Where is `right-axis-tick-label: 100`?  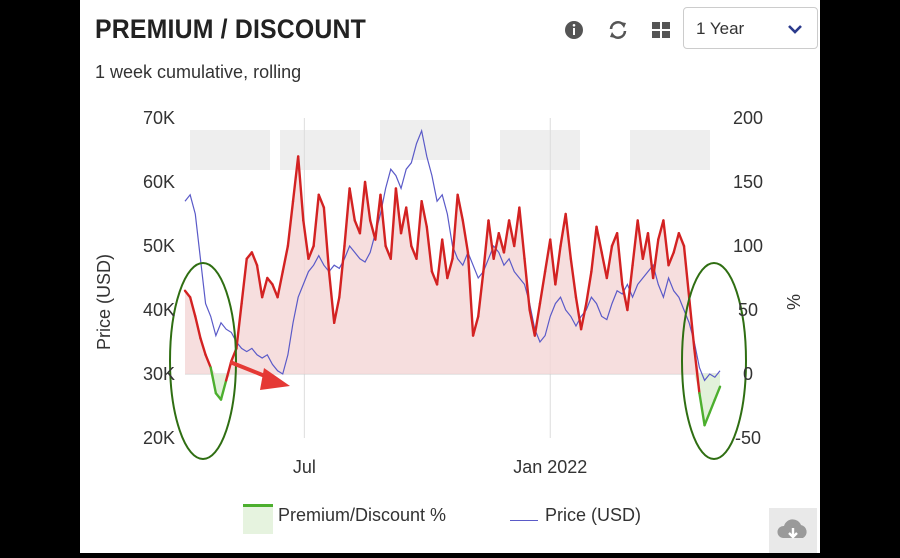
right-axis-tick-label: 100 is located at coordinates (748, 246).